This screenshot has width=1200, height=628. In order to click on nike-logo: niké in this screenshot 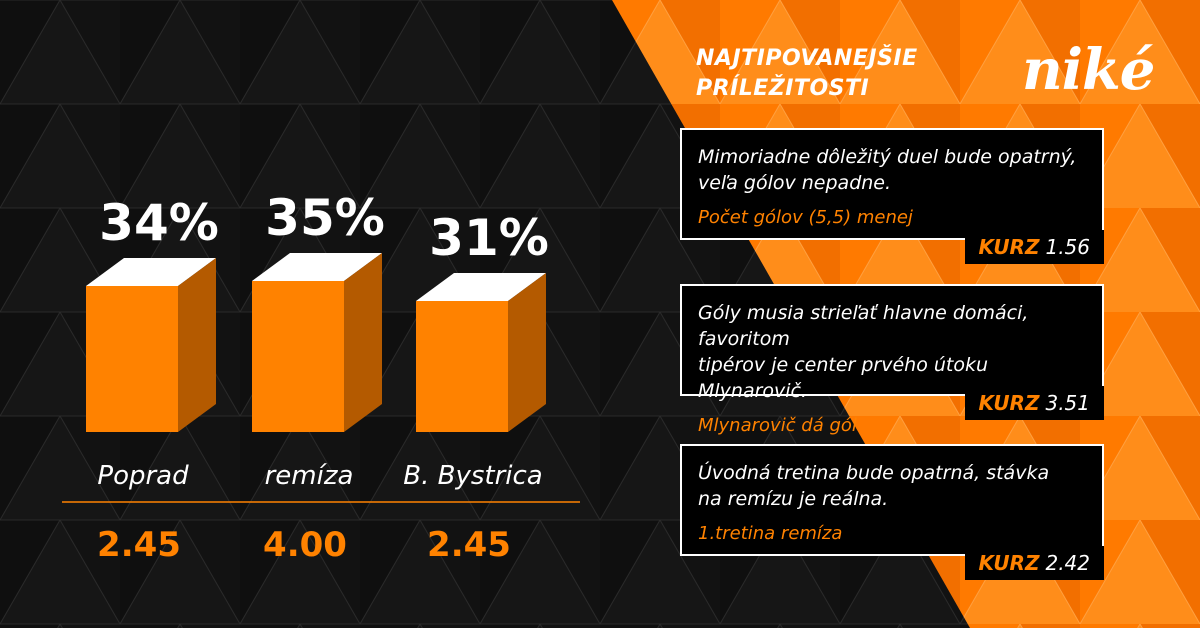, I will do `click(1088, 70)`.